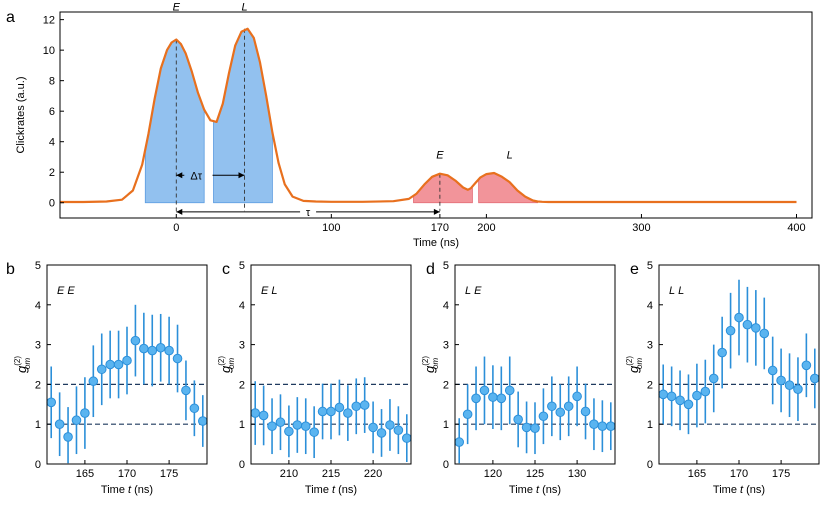 This screenshot has width=830, height=517. What do you see at coordinates (179, 211) in the screenshot?
I see `tau-arrow-left-head` at bounding box center [179, 211].